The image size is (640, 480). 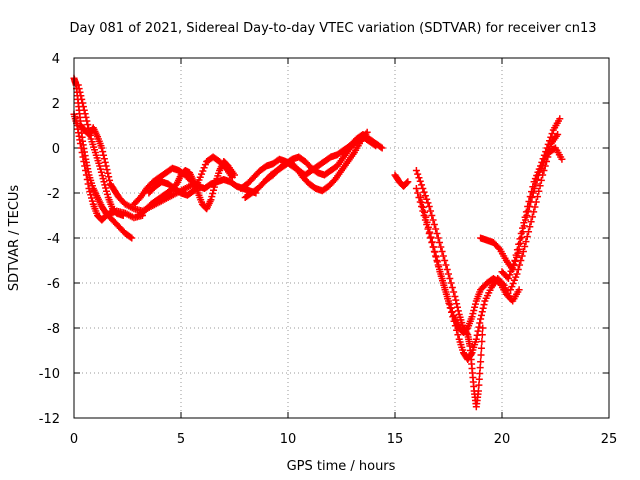 I want to click on x-tick-label: 10, so click(x=288, y=439).